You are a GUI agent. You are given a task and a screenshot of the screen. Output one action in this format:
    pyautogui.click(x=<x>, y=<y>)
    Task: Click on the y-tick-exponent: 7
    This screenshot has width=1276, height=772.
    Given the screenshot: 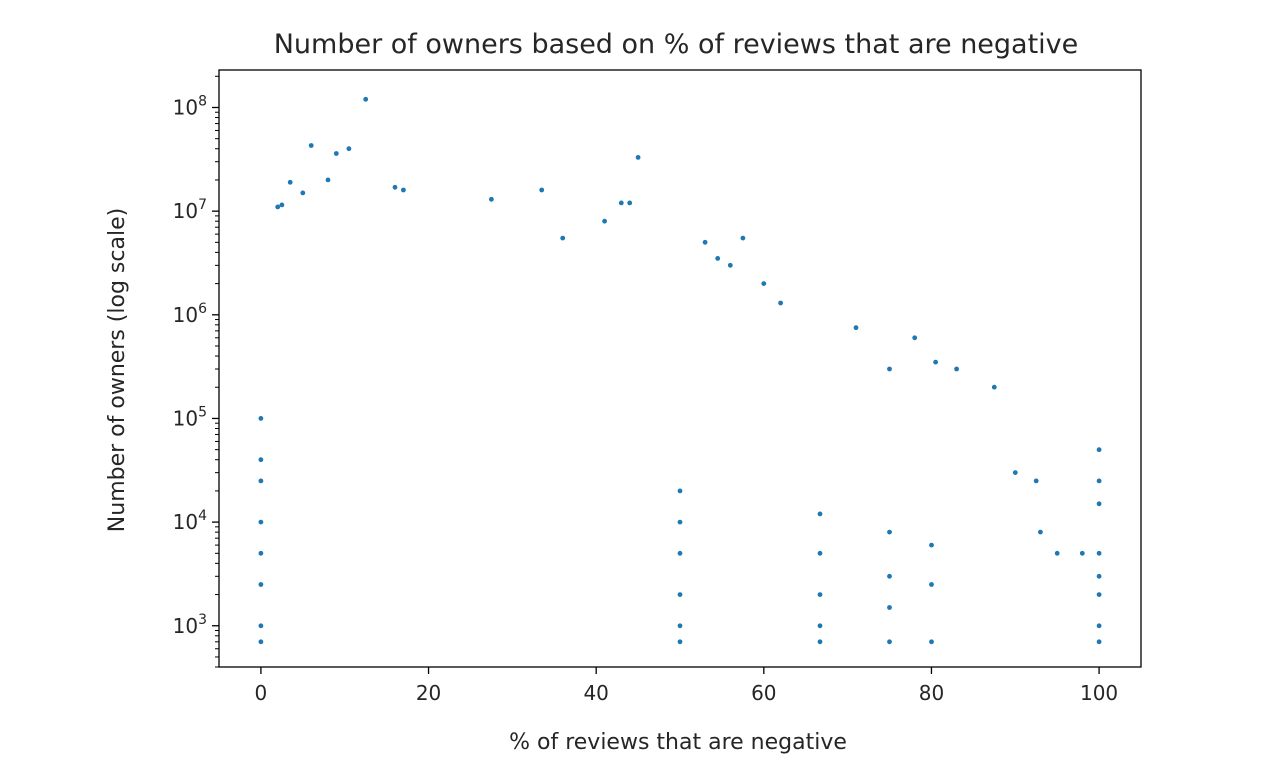 What is the action you would take?
    pyautogui.click(x=202, y=205)
    